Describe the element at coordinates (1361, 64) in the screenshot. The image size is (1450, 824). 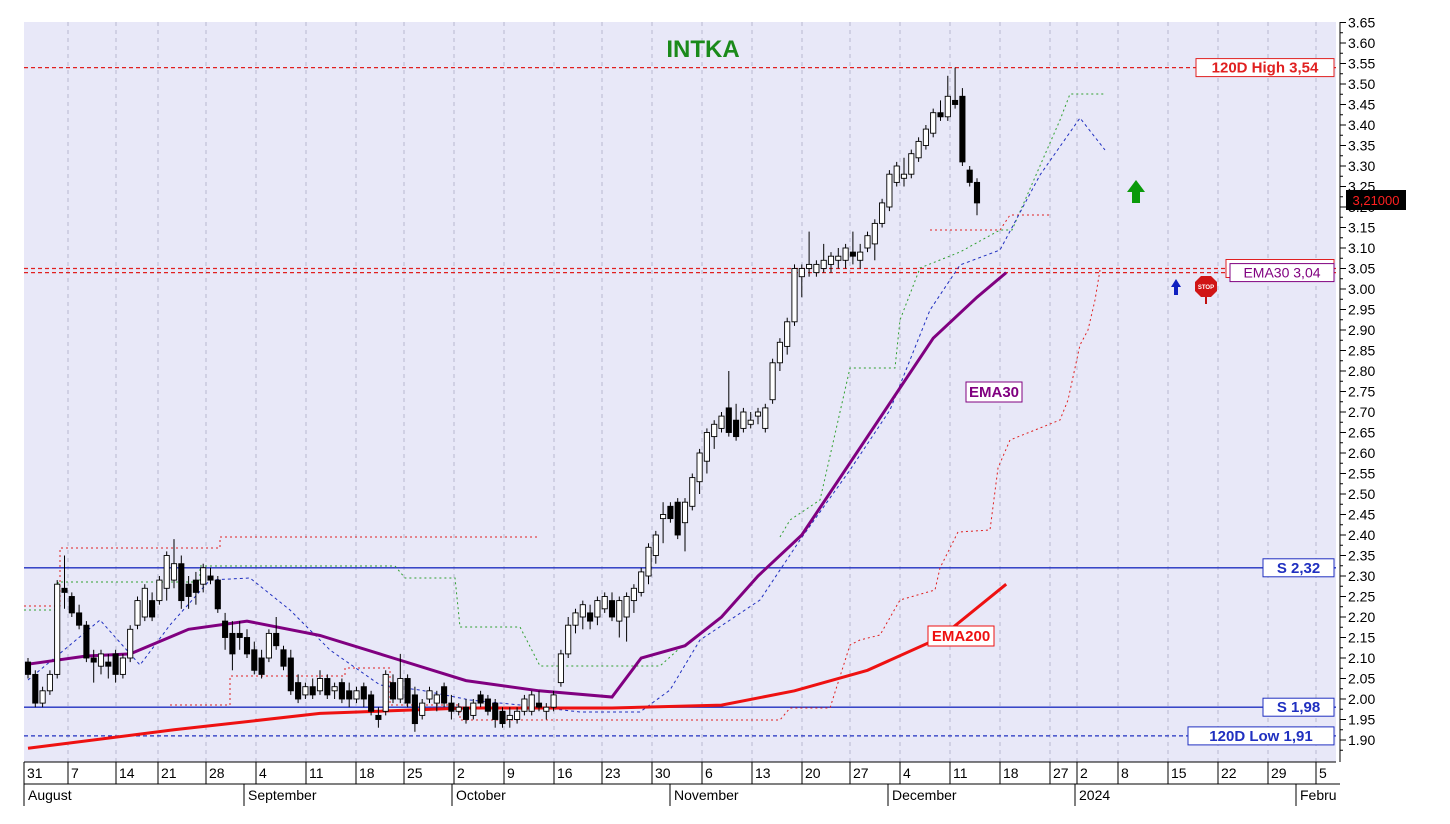
I see `y-axis-tick-label: 3.55` at that location.